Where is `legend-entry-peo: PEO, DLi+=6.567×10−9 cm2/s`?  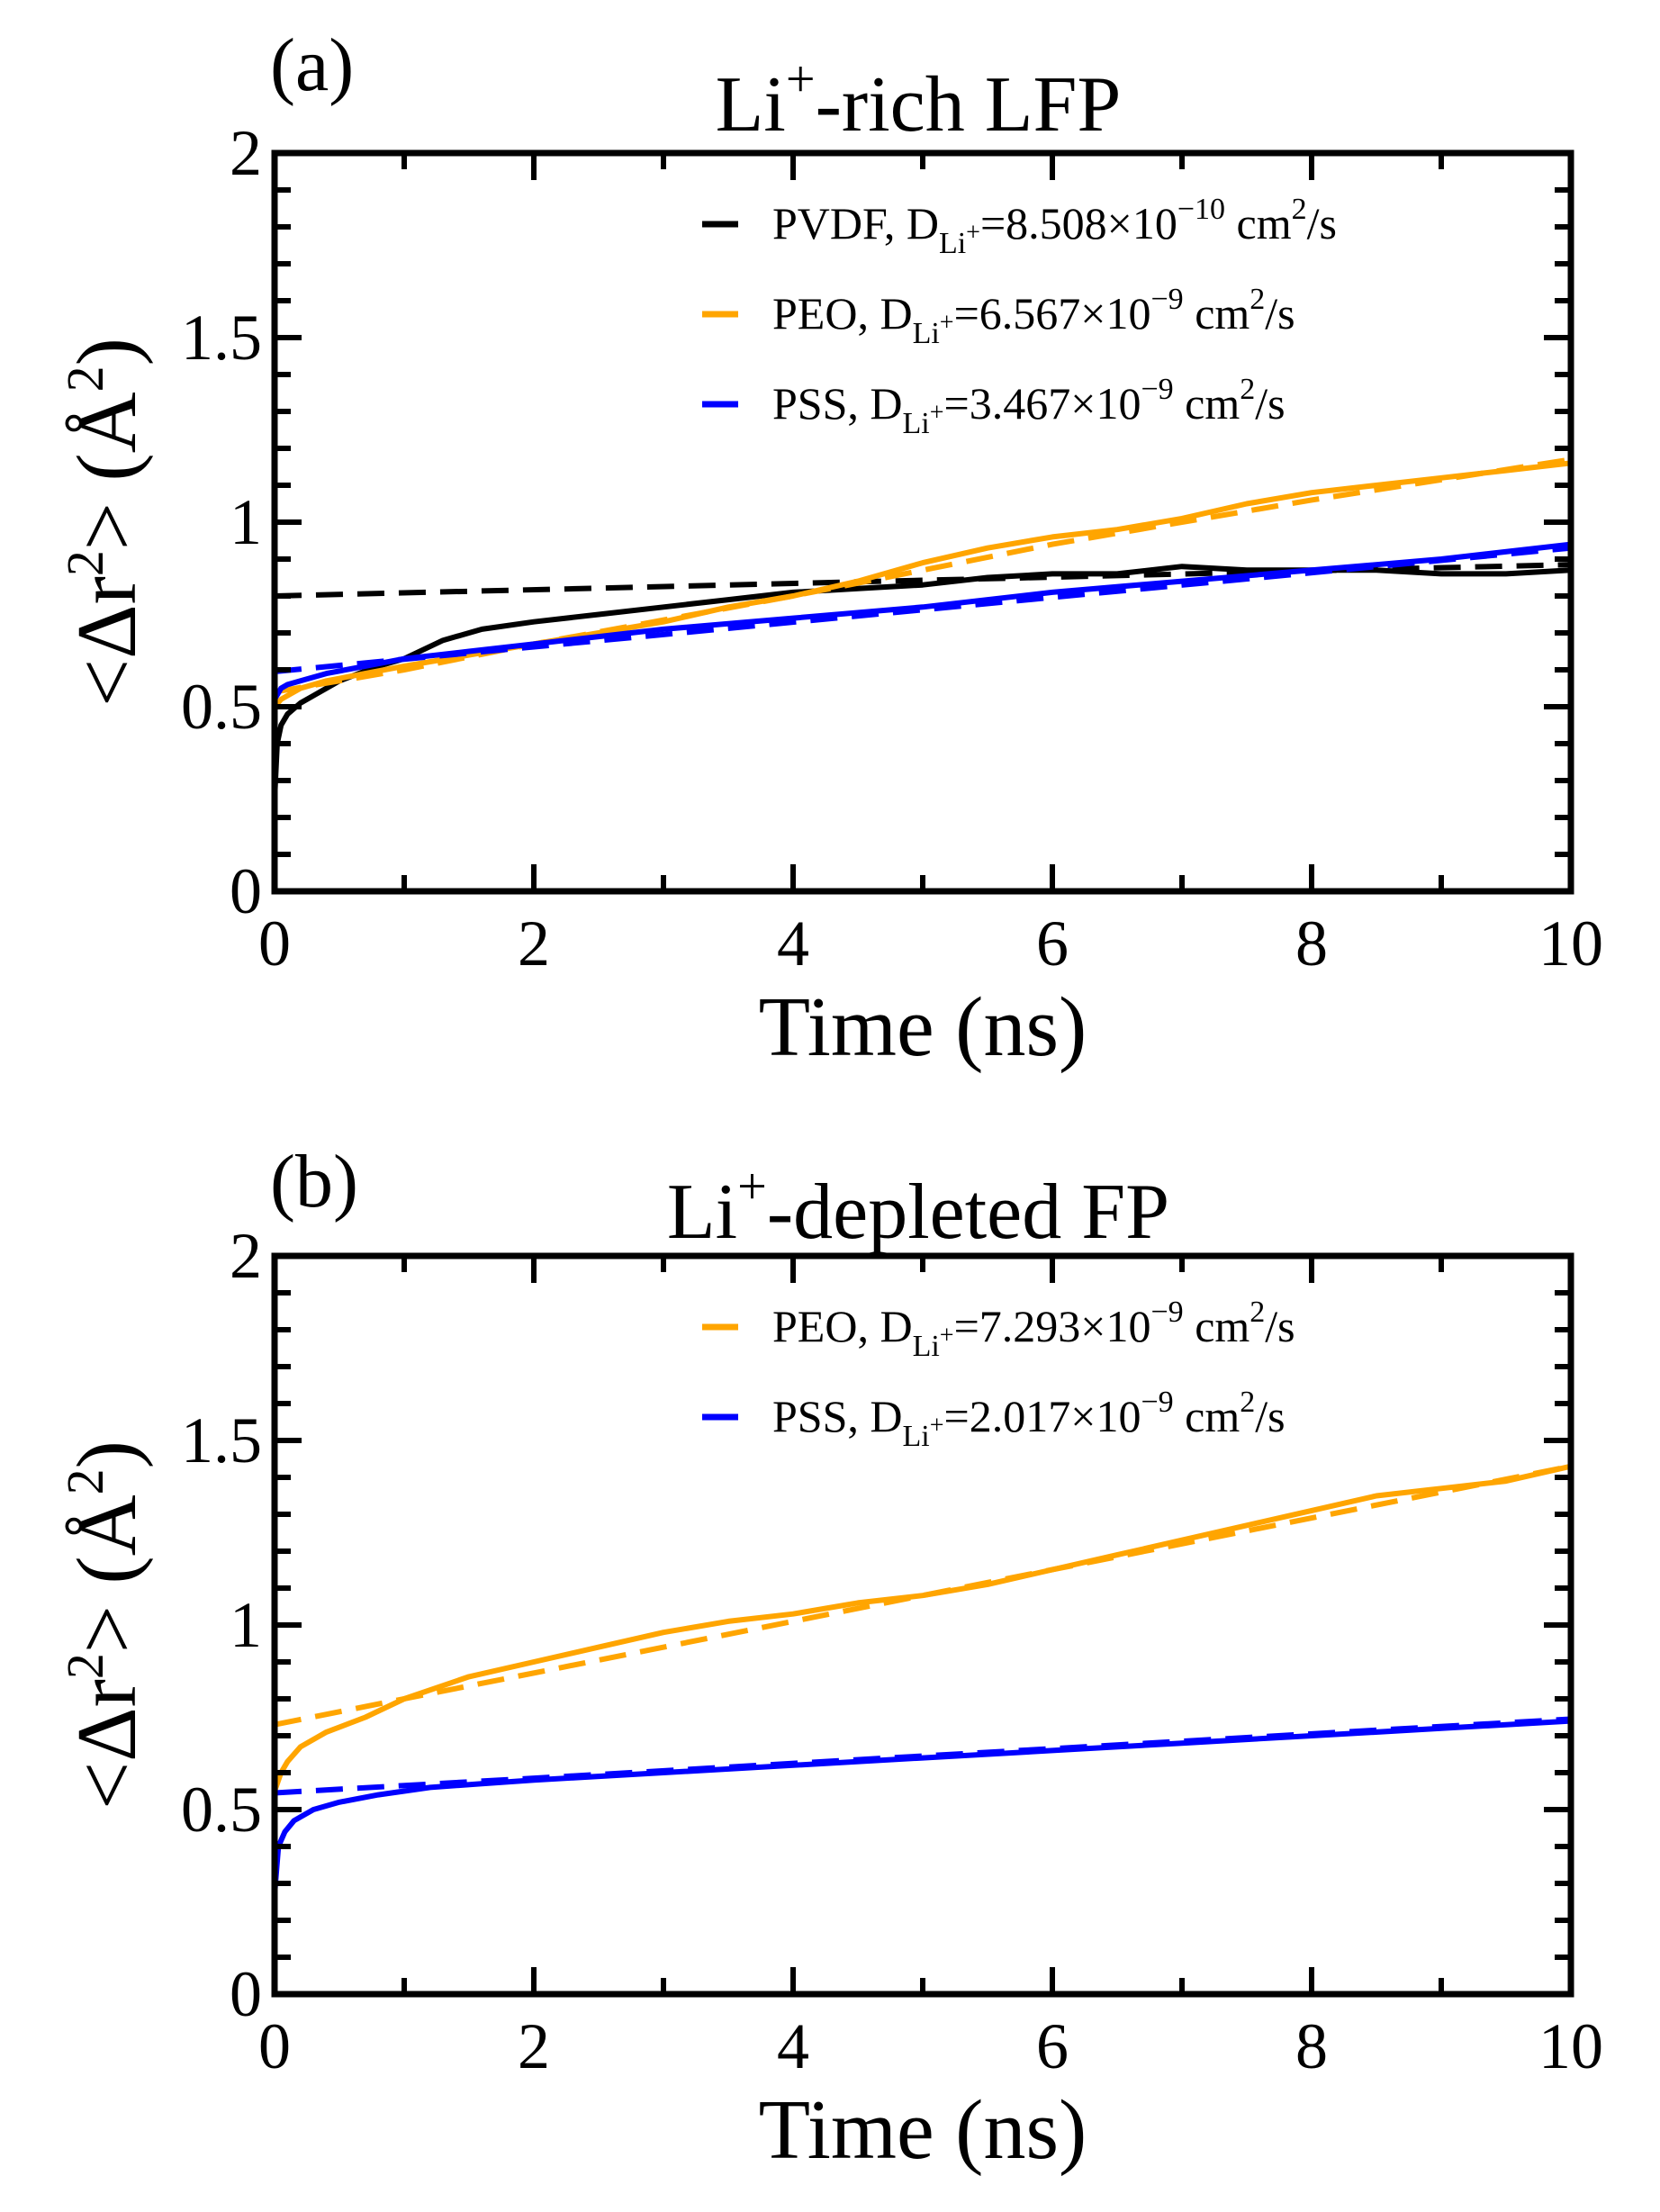 legend-entry-peo: PEO, DLi+=6.567×10−9 cm2/s is located at coordinates (1034, 316).